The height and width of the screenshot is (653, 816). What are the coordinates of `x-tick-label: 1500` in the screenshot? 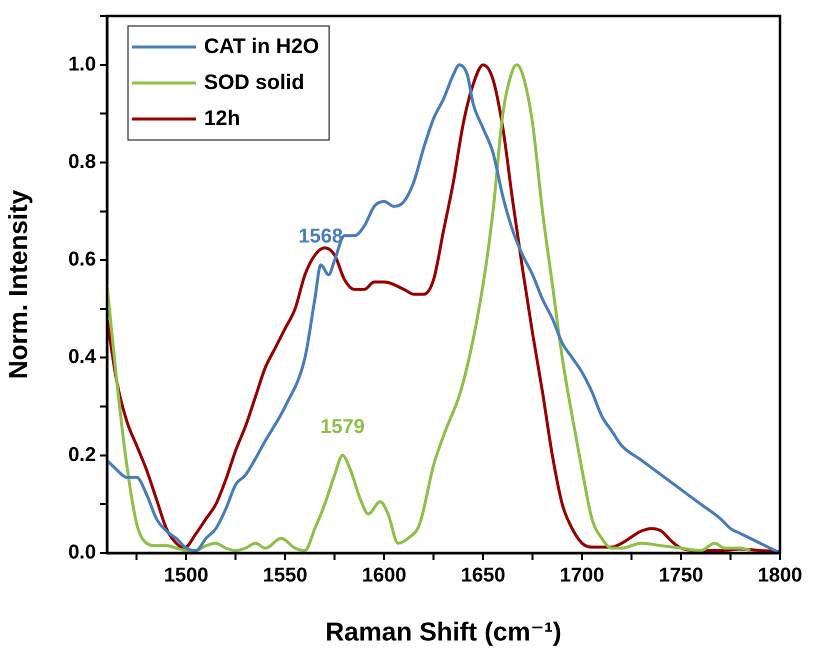 It's located at (186, 575).